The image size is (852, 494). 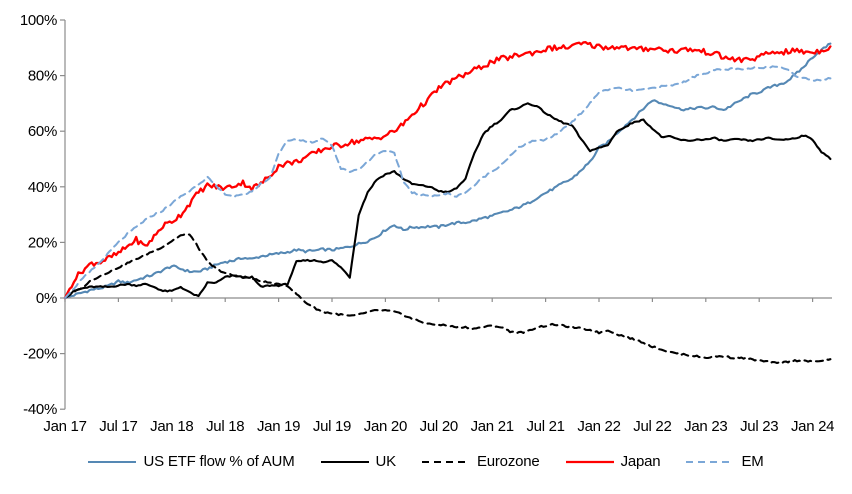 What do you see at coordinates (598, 426) in the screenshot?
I see `x-axis-label: Jan 22` at bounding box center [598, 426].